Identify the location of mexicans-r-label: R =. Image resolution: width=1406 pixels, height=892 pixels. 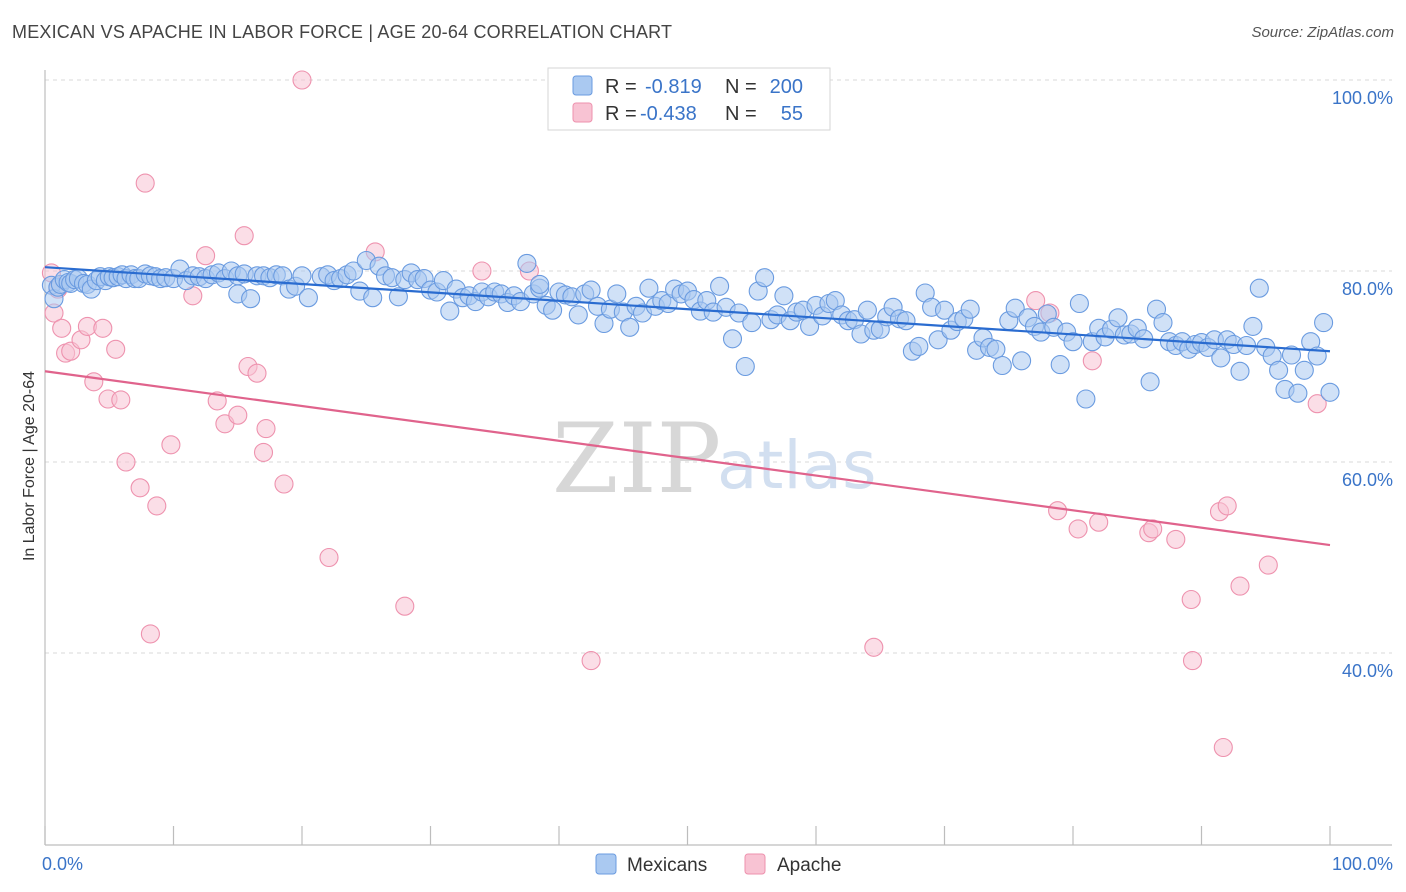
(621, 87).